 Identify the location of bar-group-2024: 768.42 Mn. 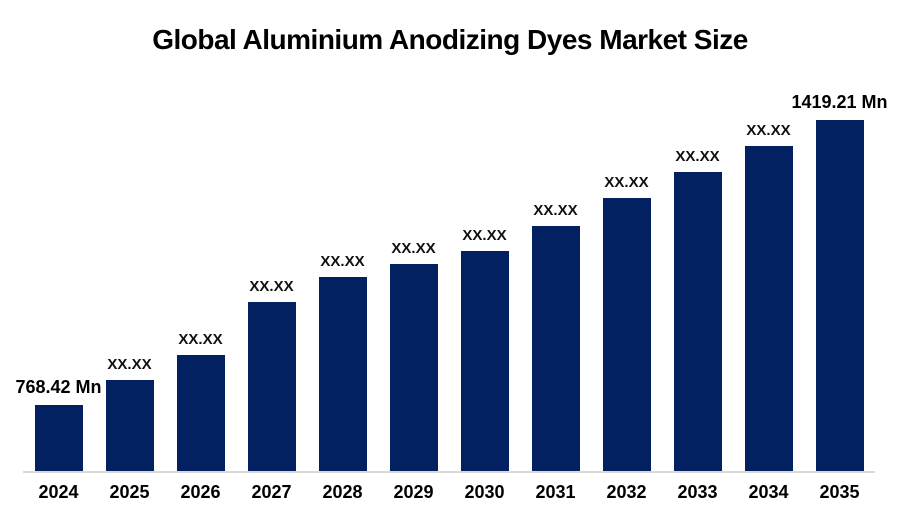
(58, 424).